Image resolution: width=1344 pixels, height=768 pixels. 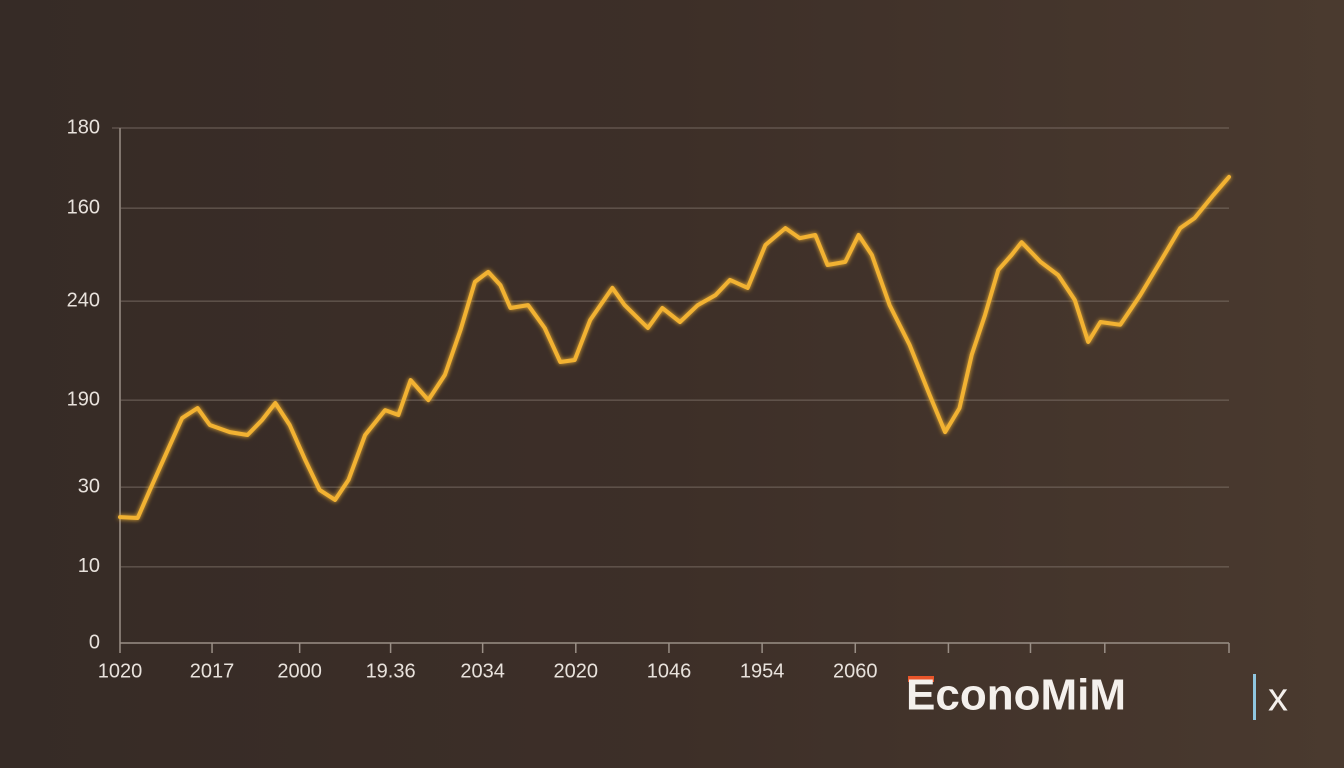 What do you see at coordinates (299, 671) in the screenshot?
I see `x-tick-label: 2000` at bounding box center [299, 671].